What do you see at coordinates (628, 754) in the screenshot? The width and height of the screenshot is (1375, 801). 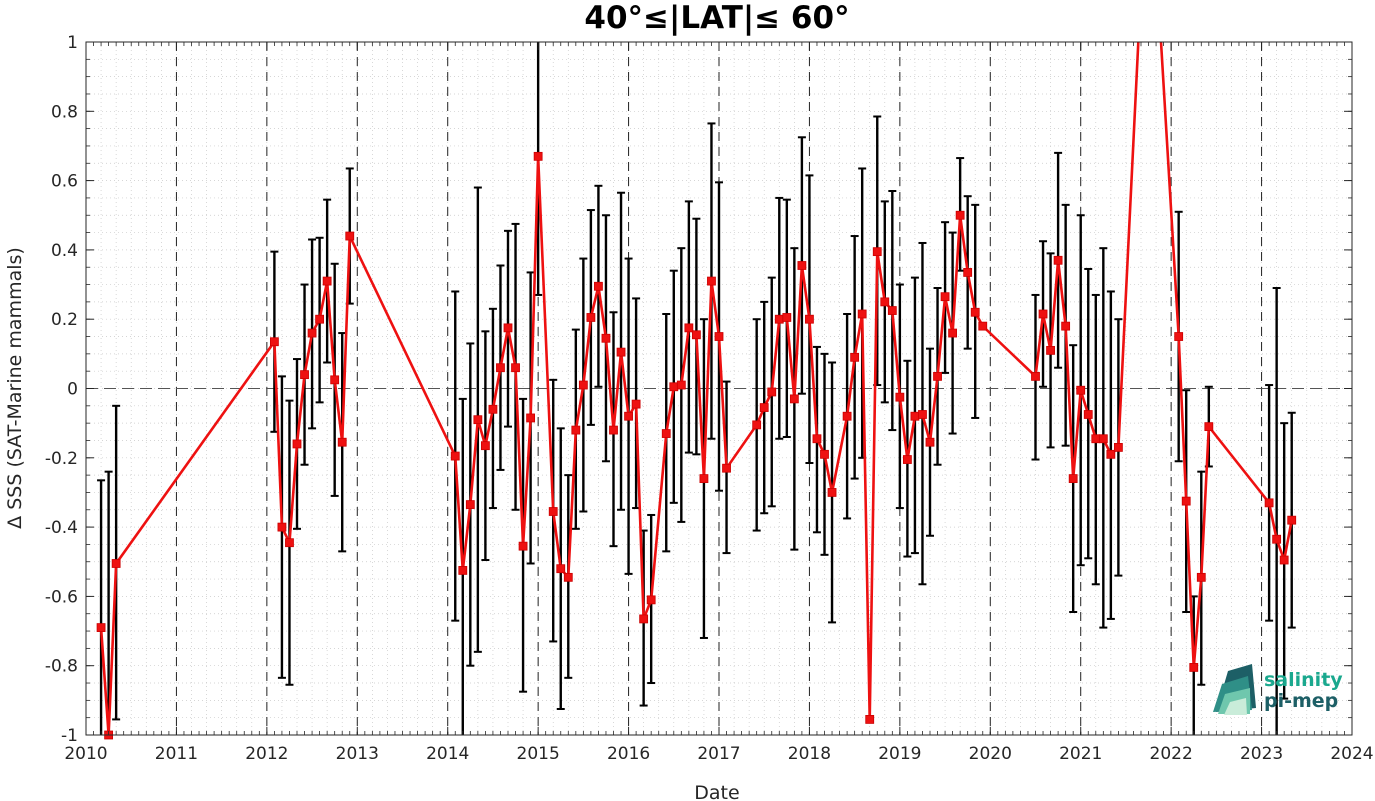 I see `x-tick-label: 2016` at bounding box center [628, 754].